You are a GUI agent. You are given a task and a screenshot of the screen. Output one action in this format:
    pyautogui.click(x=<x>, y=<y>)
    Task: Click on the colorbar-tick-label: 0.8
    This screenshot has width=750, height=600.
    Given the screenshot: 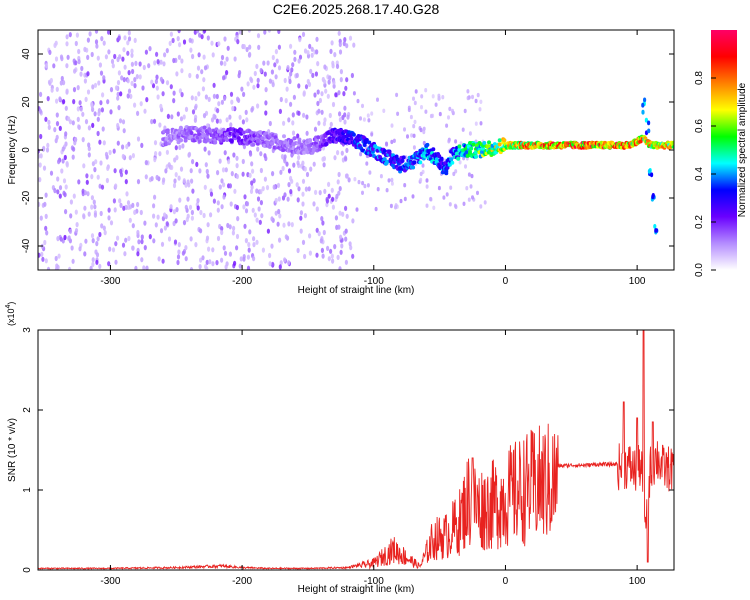 What is the action you would take?
    pyautogui.click(x=699, y=78)
    